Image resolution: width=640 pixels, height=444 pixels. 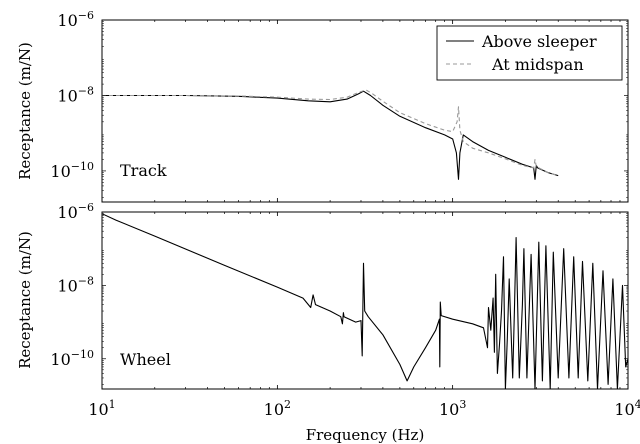 What do you see at coordinates (25, 111) in the screenshot?
I see `track-y-axis-label: Receptance (m/N)` at bounding box center [25, 111].